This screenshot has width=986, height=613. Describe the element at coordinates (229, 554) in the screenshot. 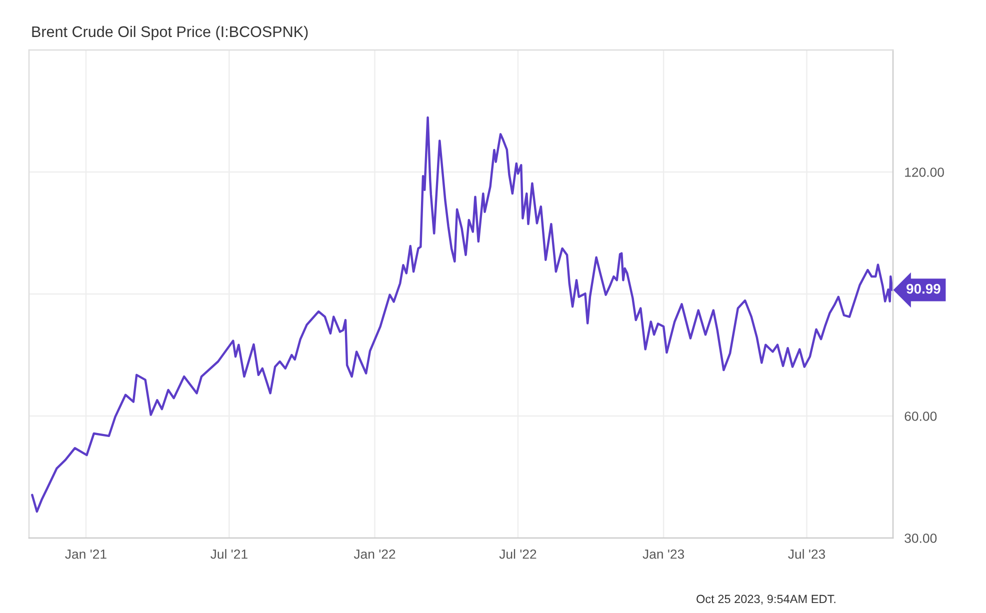

I see `x-tick-label: Jul '21` at that location.